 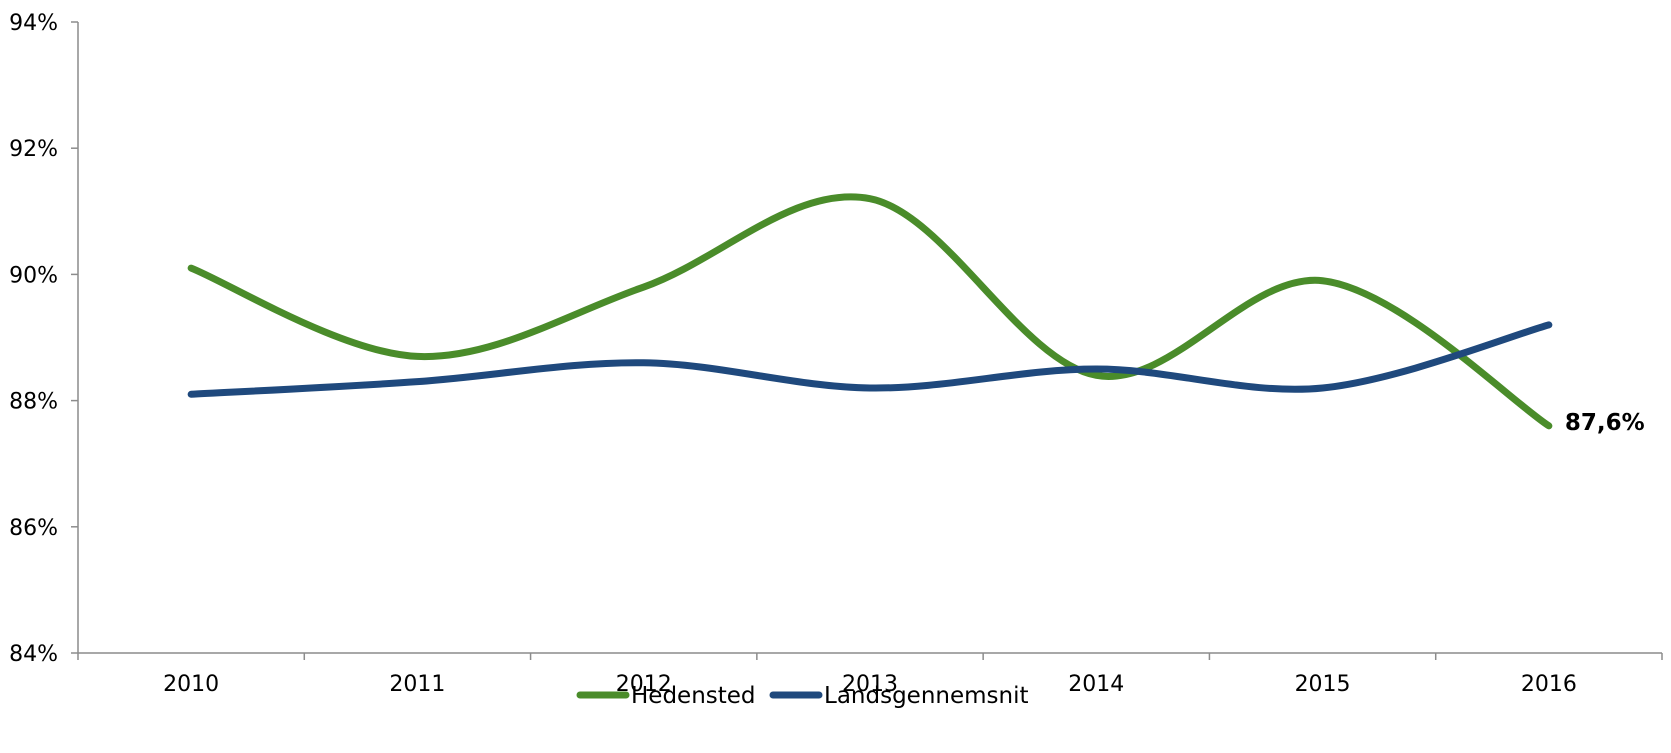 I want to click on data-label: 87,6%, so click(x=1605, y=423).